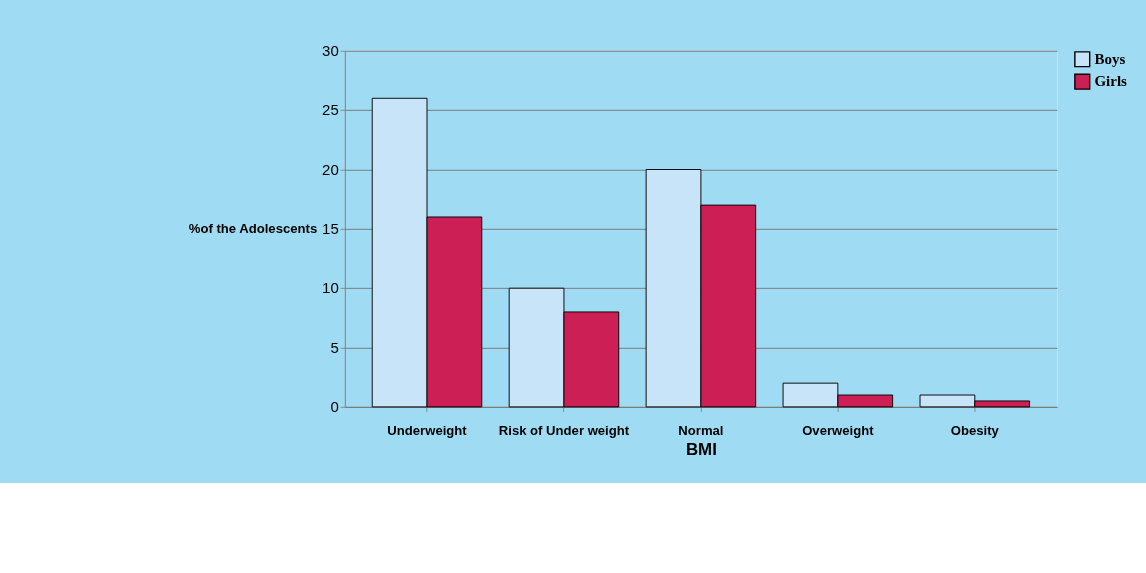 The width and height of the screenshot is (1146, 573). I want to click on legend-label: Boys, so click(1110, 58).